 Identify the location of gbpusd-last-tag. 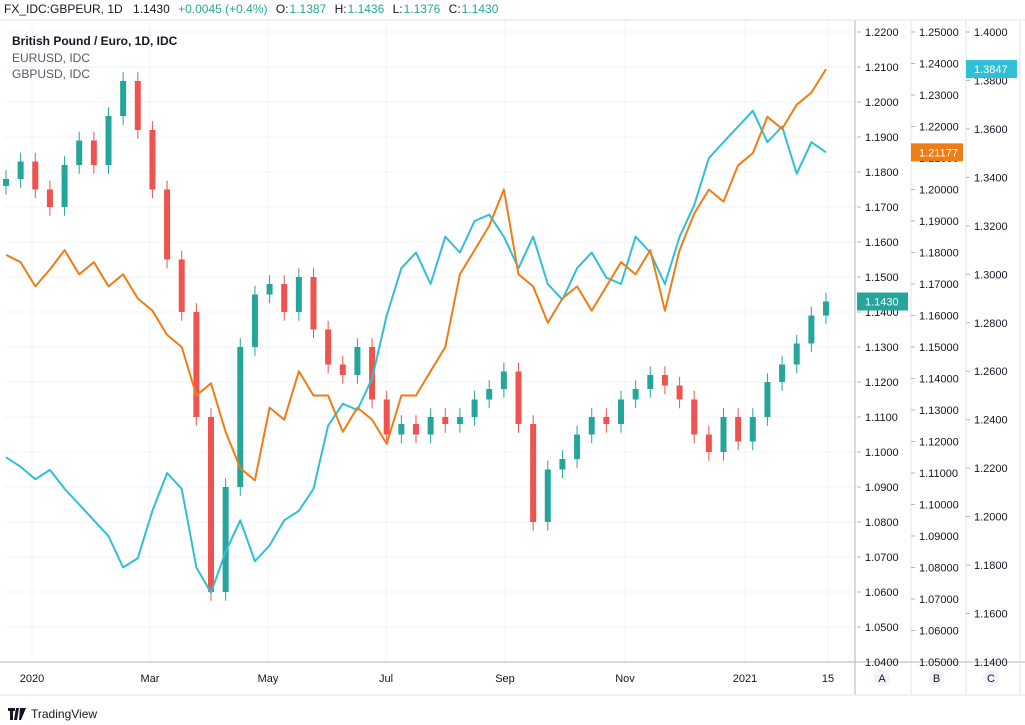
(991, 69).